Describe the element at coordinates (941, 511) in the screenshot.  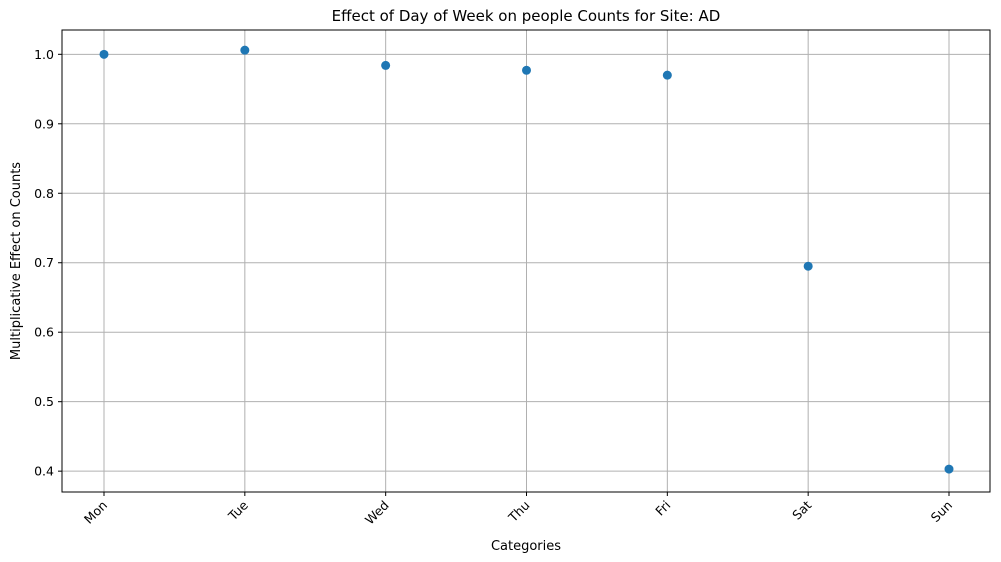
I see `x-tick-label: Sun` at that location.